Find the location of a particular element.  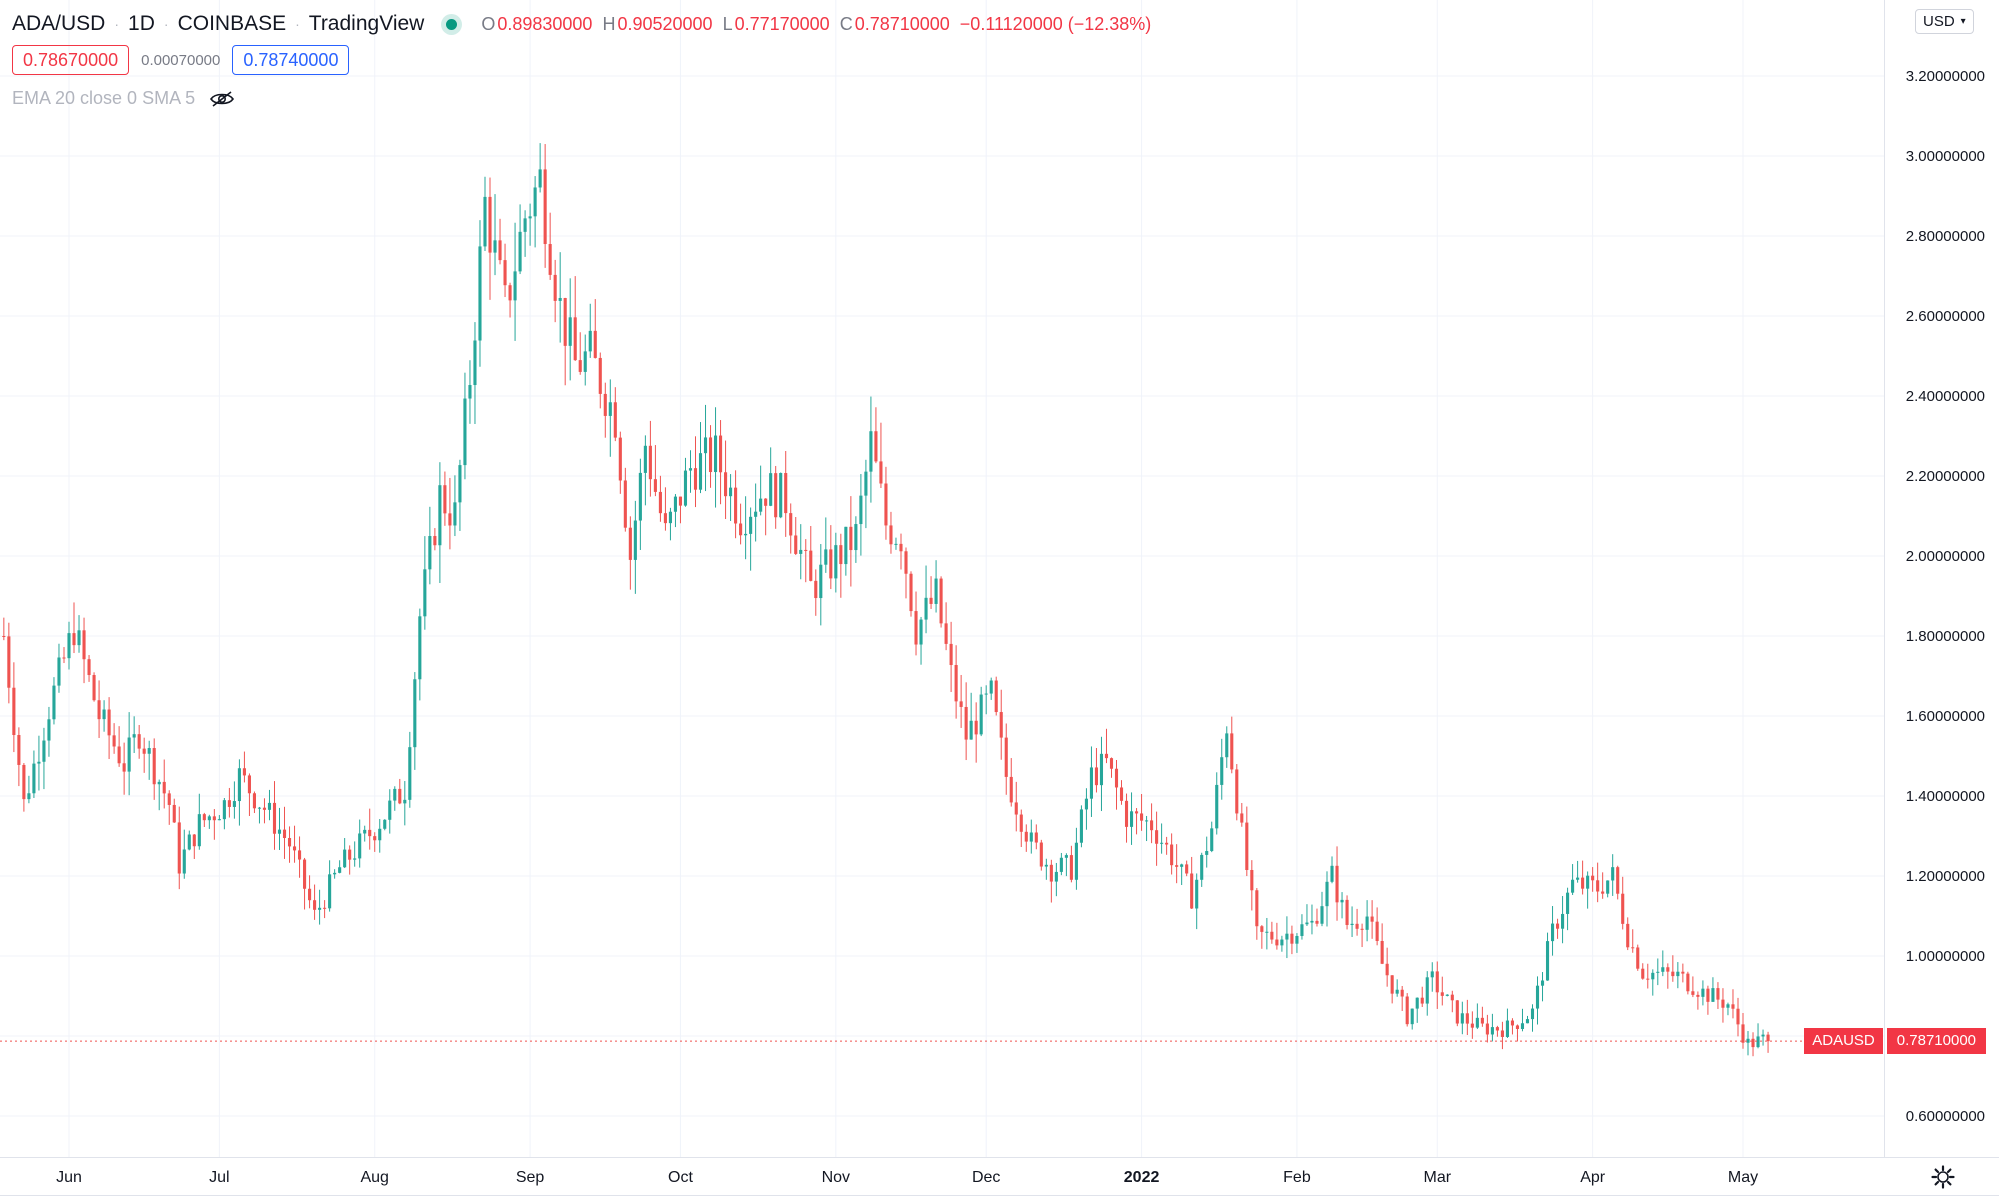

low-value: 0.77170000 is located at coordinates (782, 23).